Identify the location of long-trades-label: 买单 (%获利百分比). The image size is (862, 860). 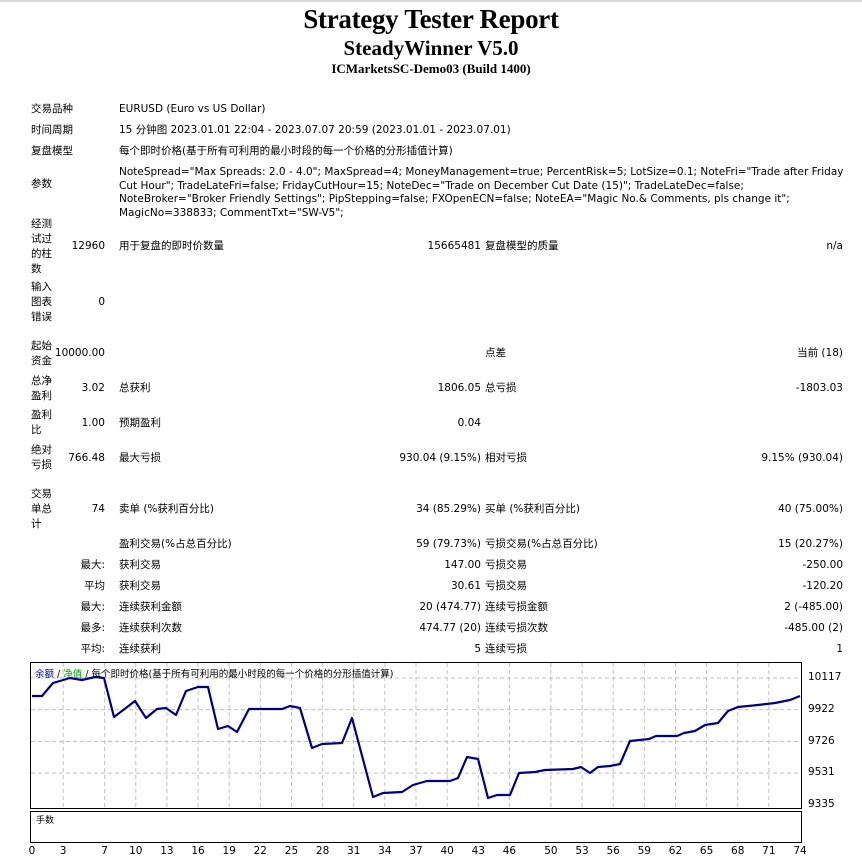
(533, 509).